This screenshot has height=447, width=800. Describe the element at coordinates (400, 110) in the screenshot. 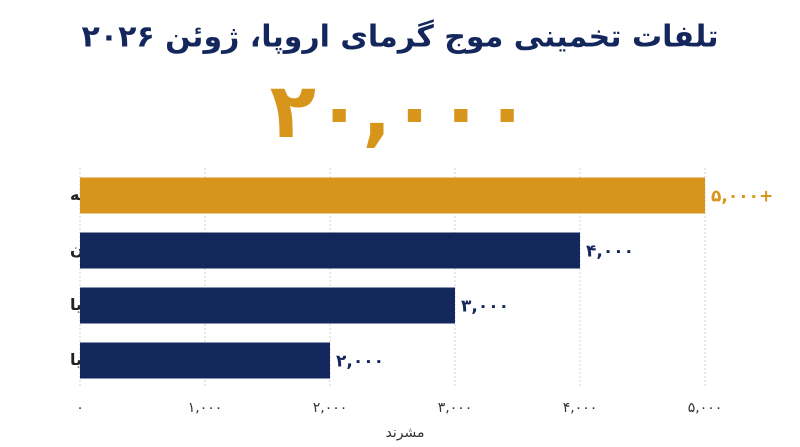

I see `headline-number: ۲۰,۰۰۰` at that location.